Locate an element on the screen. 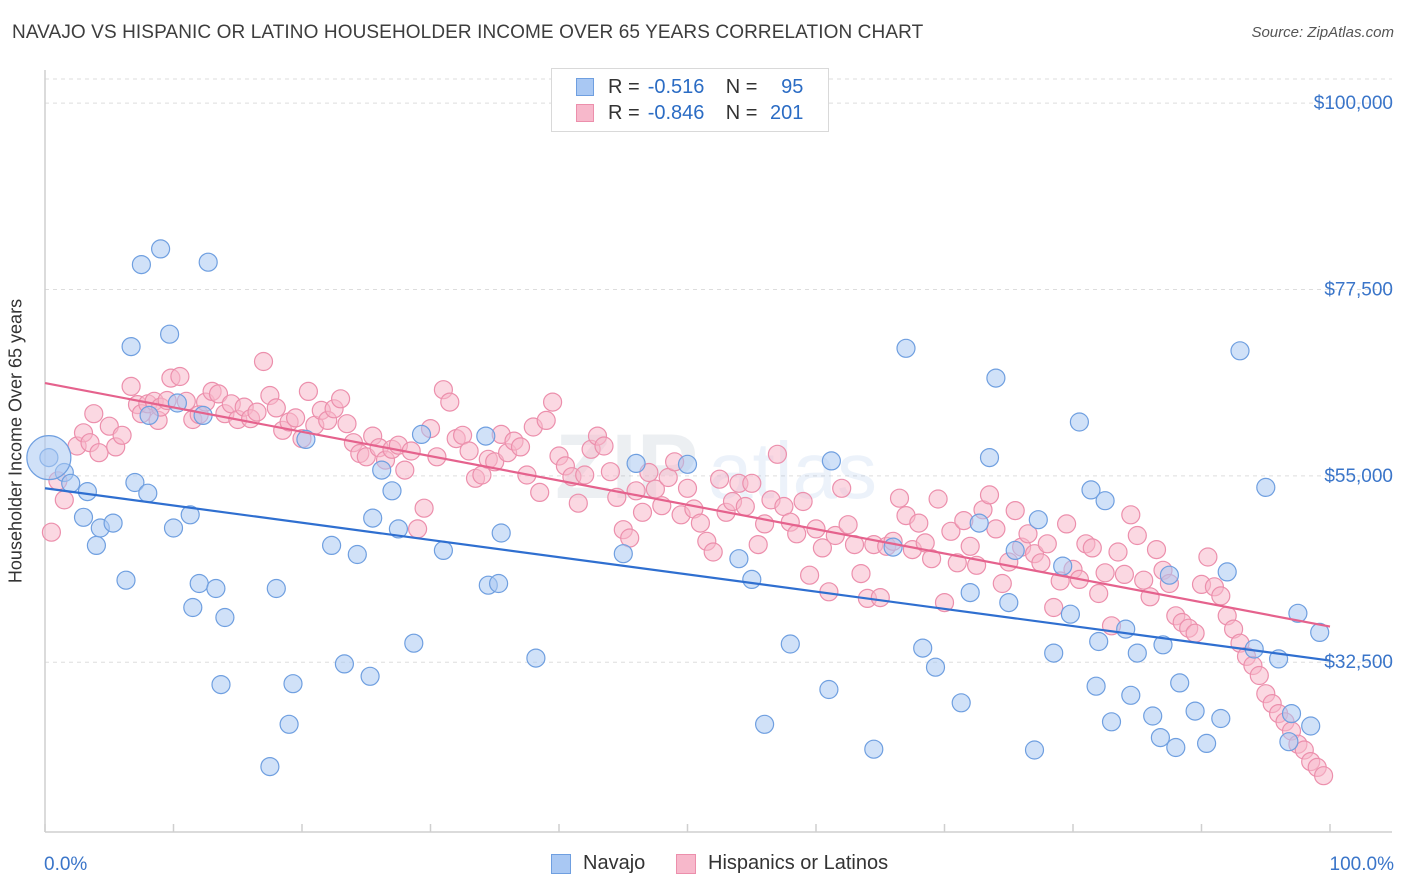  y-axis-label: Householder Income Over 65 years is located at coordinates (15, 441).